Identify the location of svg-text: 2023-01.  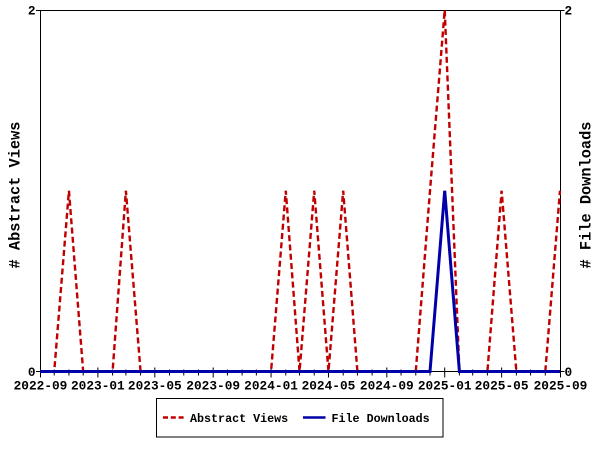
(98, 385).